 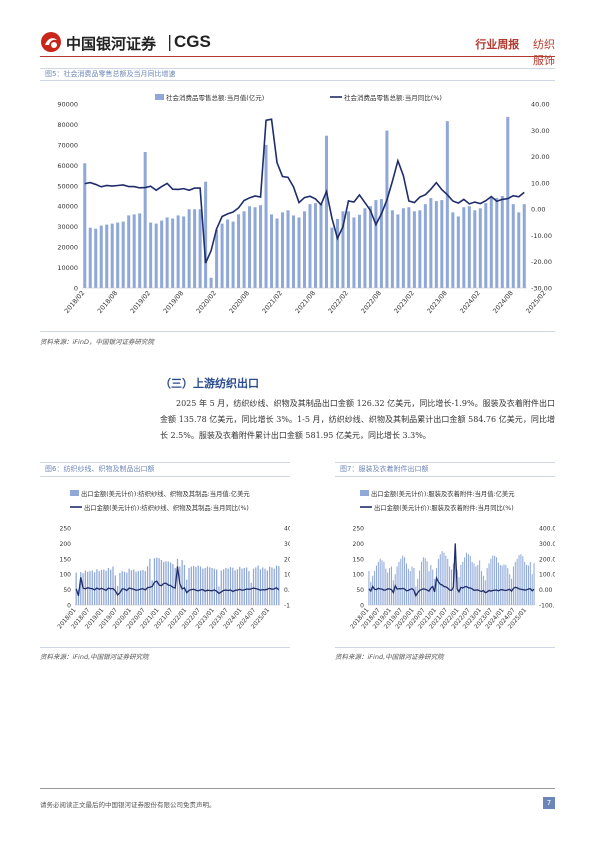 I want to click on fig5-caption: 图5：社会消费品零售总额及当月同比增速, so click(x=110, y=74).